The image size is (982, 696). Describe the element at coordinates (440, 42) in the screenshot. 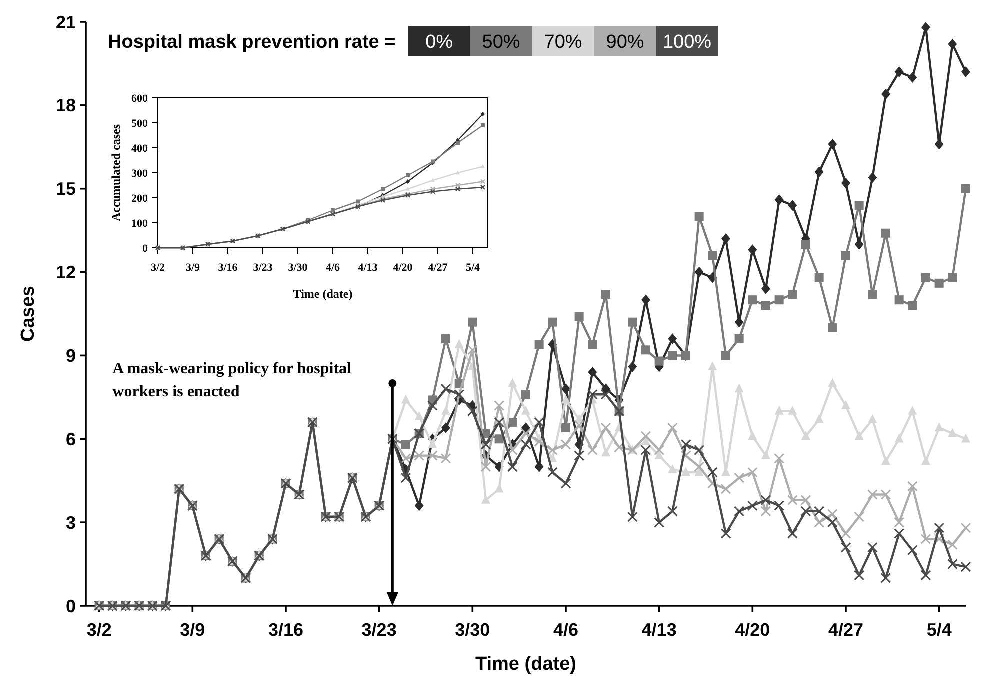

I see `text: 0%` at that location.